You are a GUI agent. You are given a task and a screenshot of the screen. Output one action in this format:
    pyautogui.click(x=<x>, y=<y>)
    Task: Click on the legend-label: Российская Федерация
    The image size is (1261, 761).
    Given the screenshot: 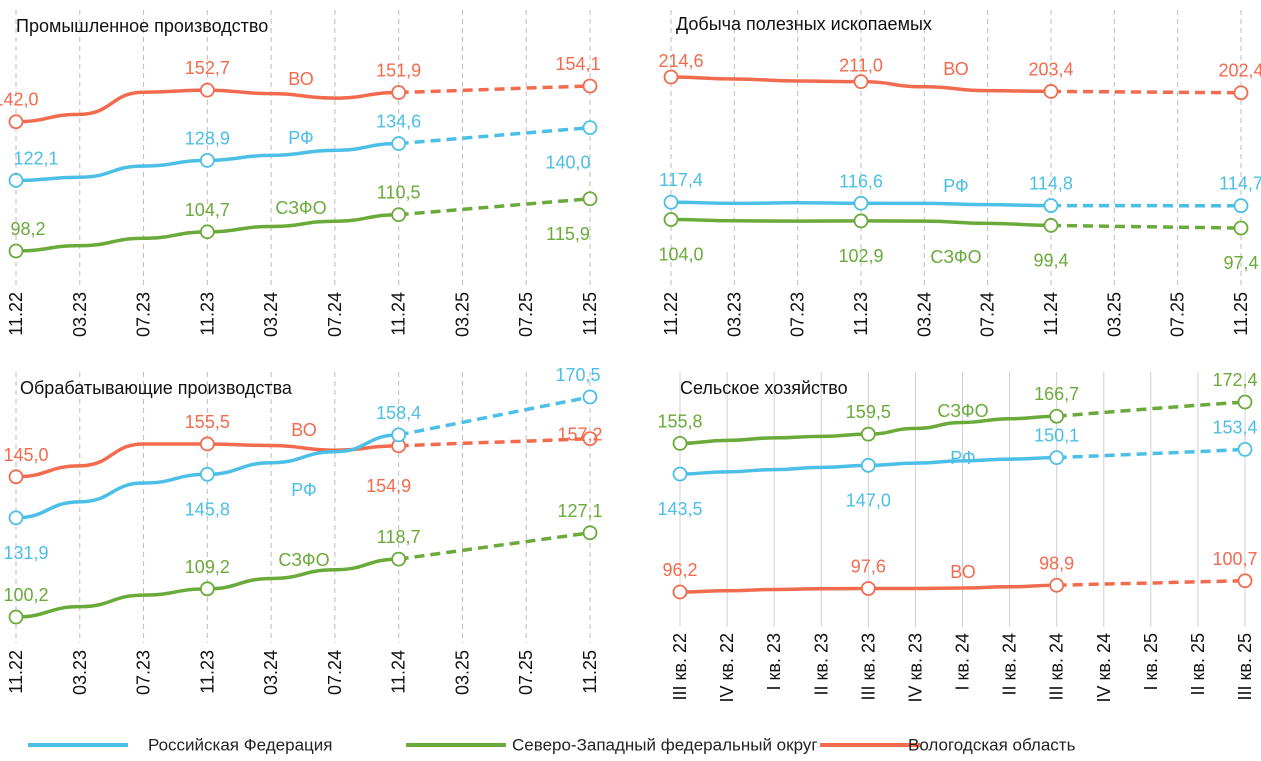 What is the action you would take?
    pyautogui.click(x=240, y=745)
    